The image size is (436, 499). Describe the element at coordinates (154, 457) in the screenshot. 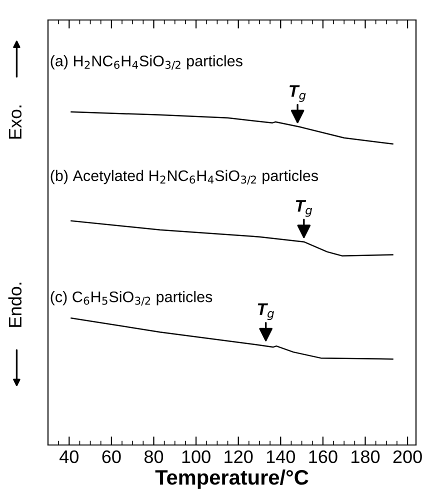

I see `x-tick-label: 80` at that location.